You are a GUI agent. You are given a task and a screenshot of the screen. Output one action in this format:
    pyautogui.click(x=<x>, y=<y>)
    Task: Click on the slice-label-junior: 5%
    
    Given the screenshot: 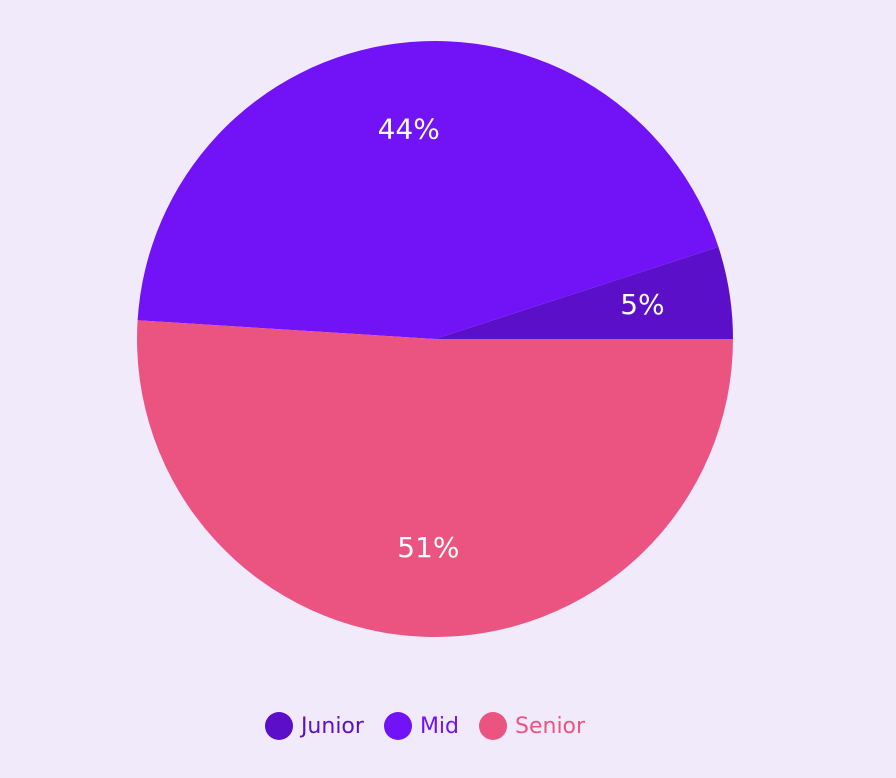 What is the action you would take?
    pyautogui.click(x=642, y=304)
    